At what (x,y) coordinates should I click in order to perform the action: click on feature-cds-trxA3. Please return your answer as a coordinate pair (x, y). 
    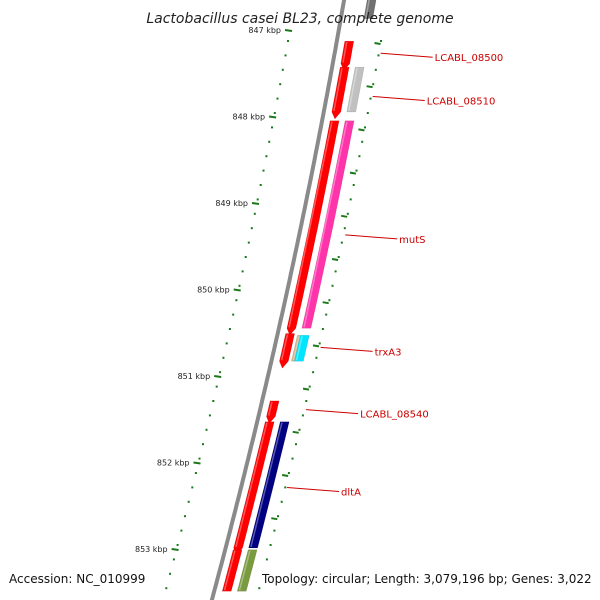
    Looking at the image, I should click on (287, 351).